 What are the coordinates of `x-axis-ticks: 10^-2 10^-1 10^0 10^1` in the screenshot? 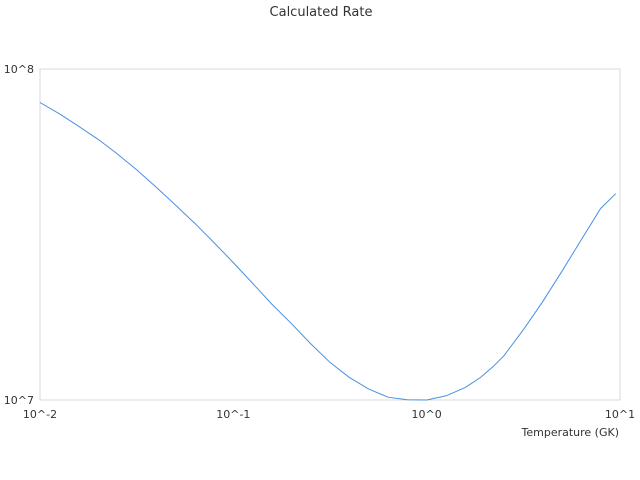 It's located at (329, 414).